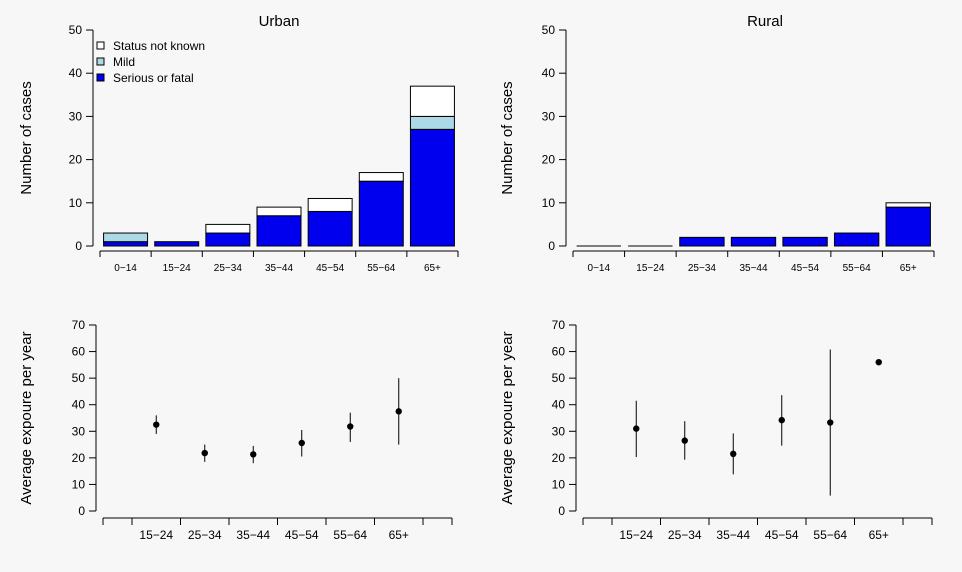 Image resolution: width=962 pixels, height=572 pixels. What do you see at coordinates (765, 21) in the screenshot?
I see `chart-title: Rural` at bounding box center [765, 21].